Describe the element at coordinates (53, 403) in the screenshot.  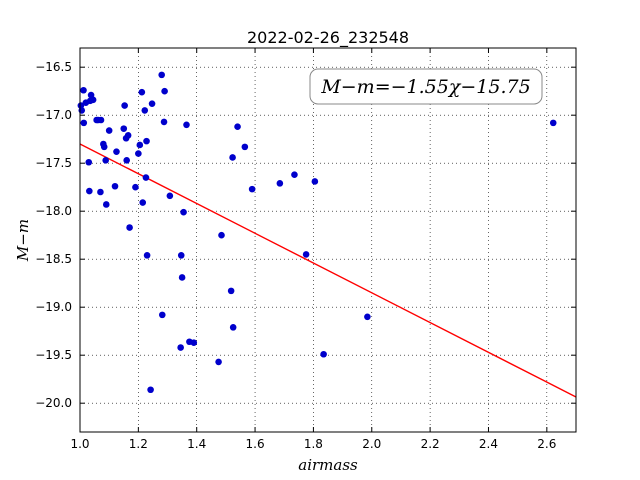
I see `y-tick-label: −20.0` at that location.